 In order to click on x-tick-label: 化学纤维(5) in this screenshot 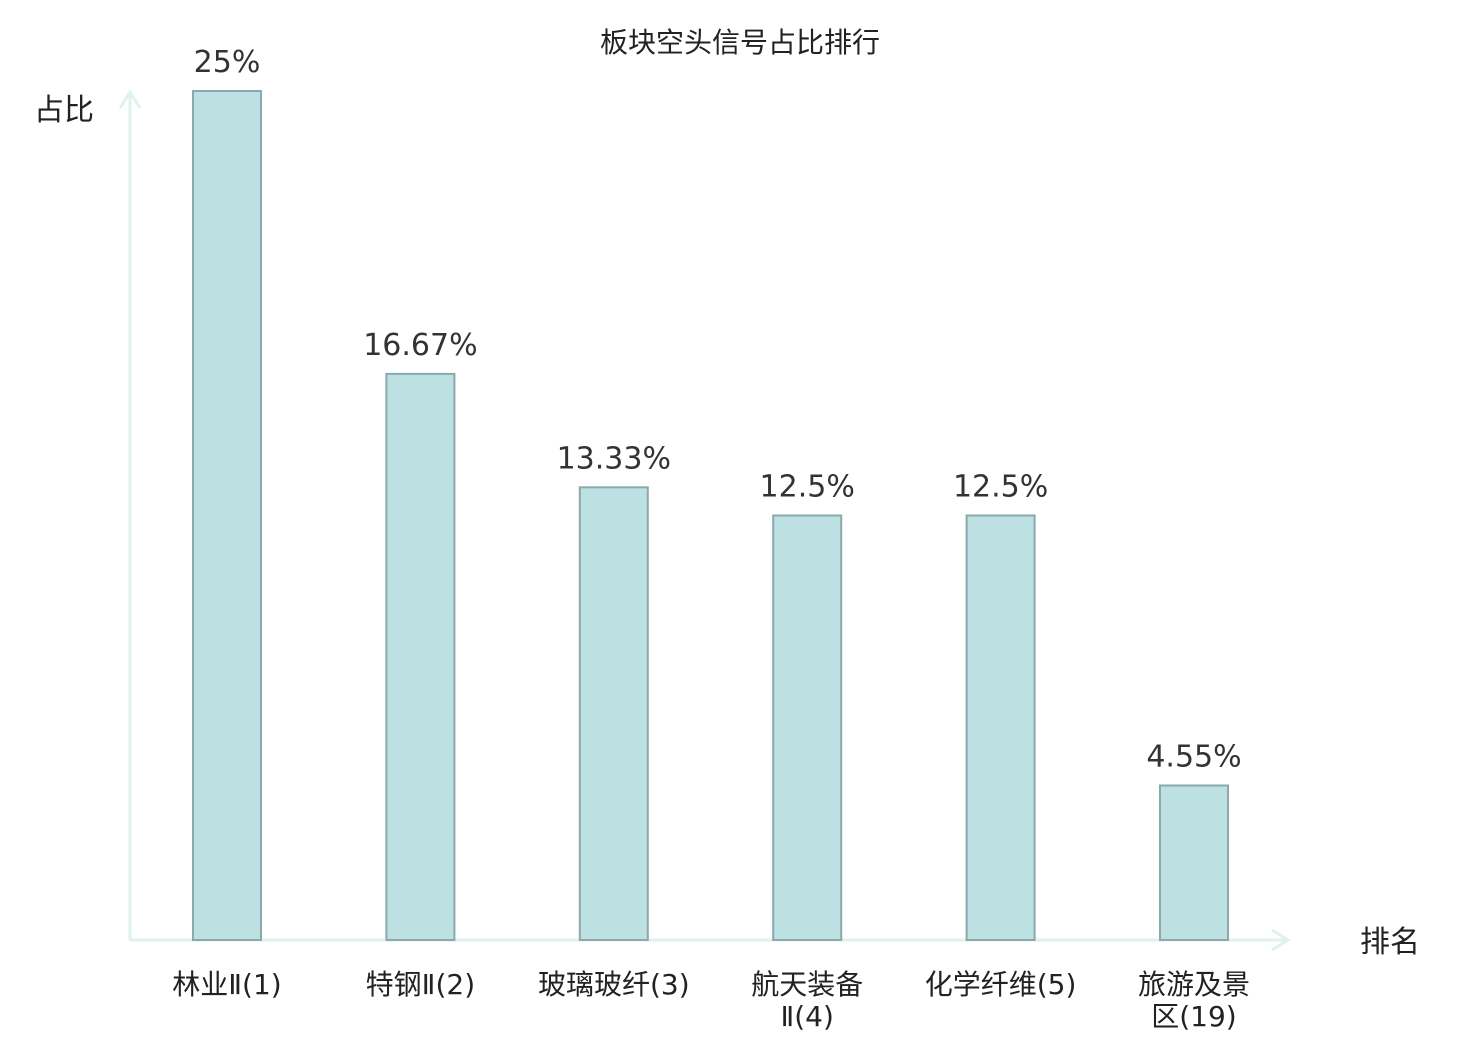, I will do `click(1001, 984)`.